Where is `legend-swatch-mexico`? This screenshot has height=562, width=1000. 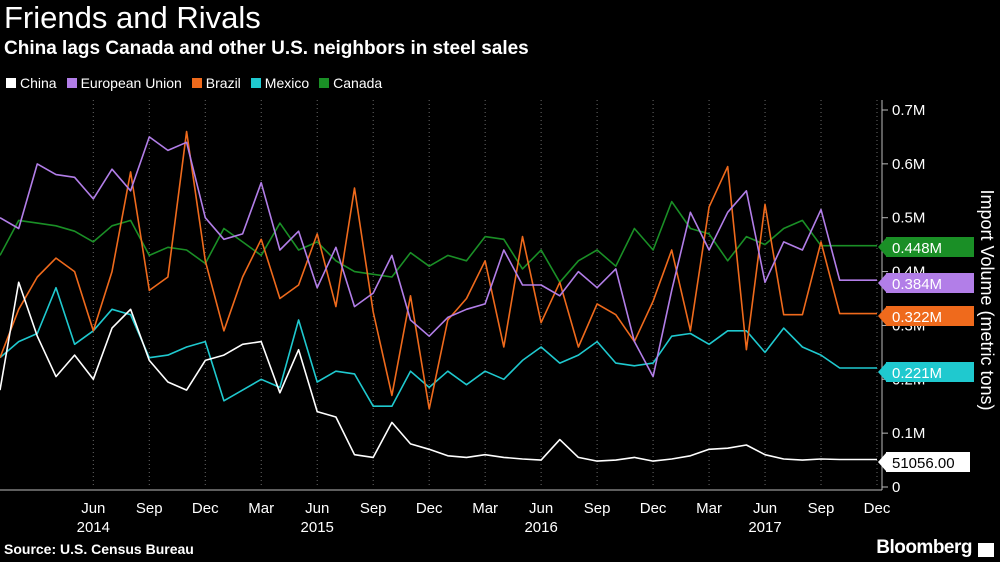 legend-swatch-mexico is located at coordinates (255, 83).